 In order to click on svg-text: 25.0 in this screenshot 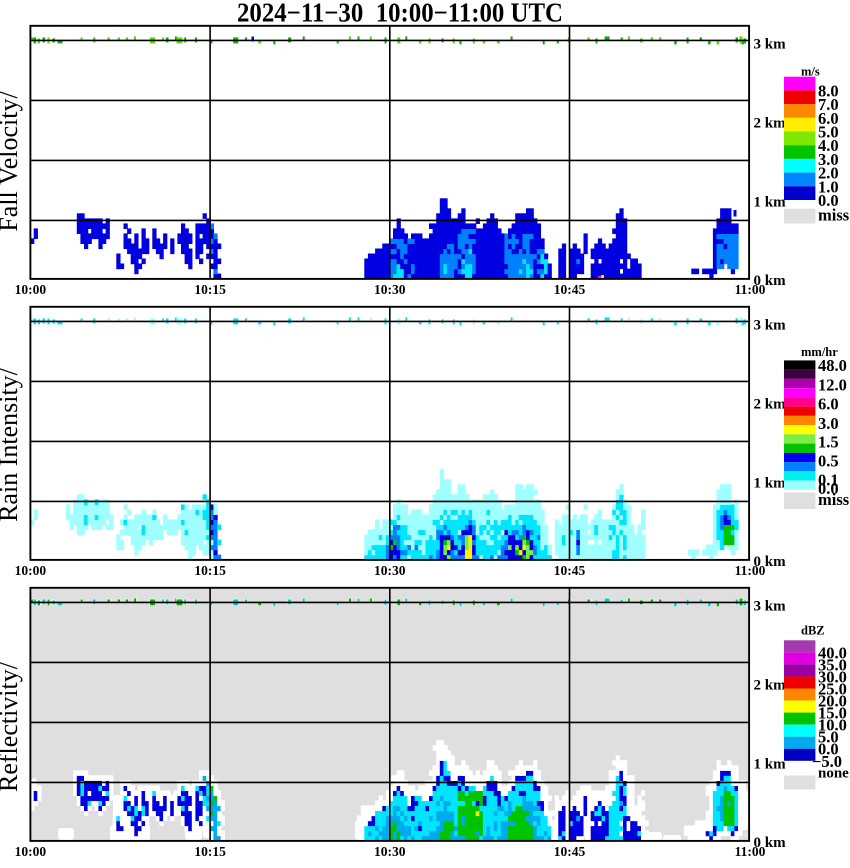, I will do `click(832, 688)`.